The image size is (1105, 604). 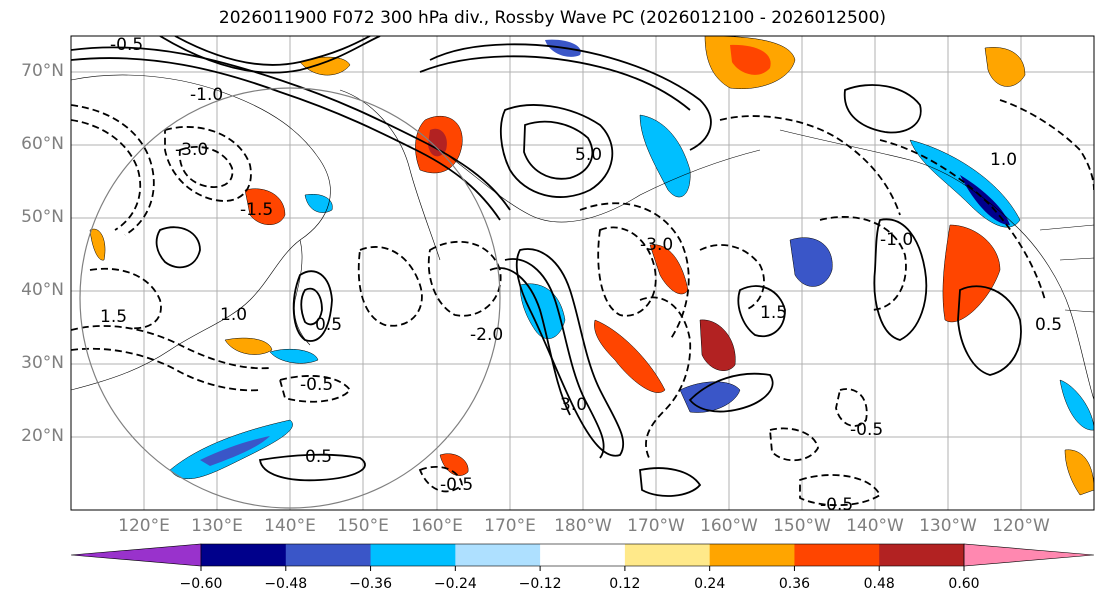 I want to click on lon-tick-label: 150°E, so click(x=363, y=526).